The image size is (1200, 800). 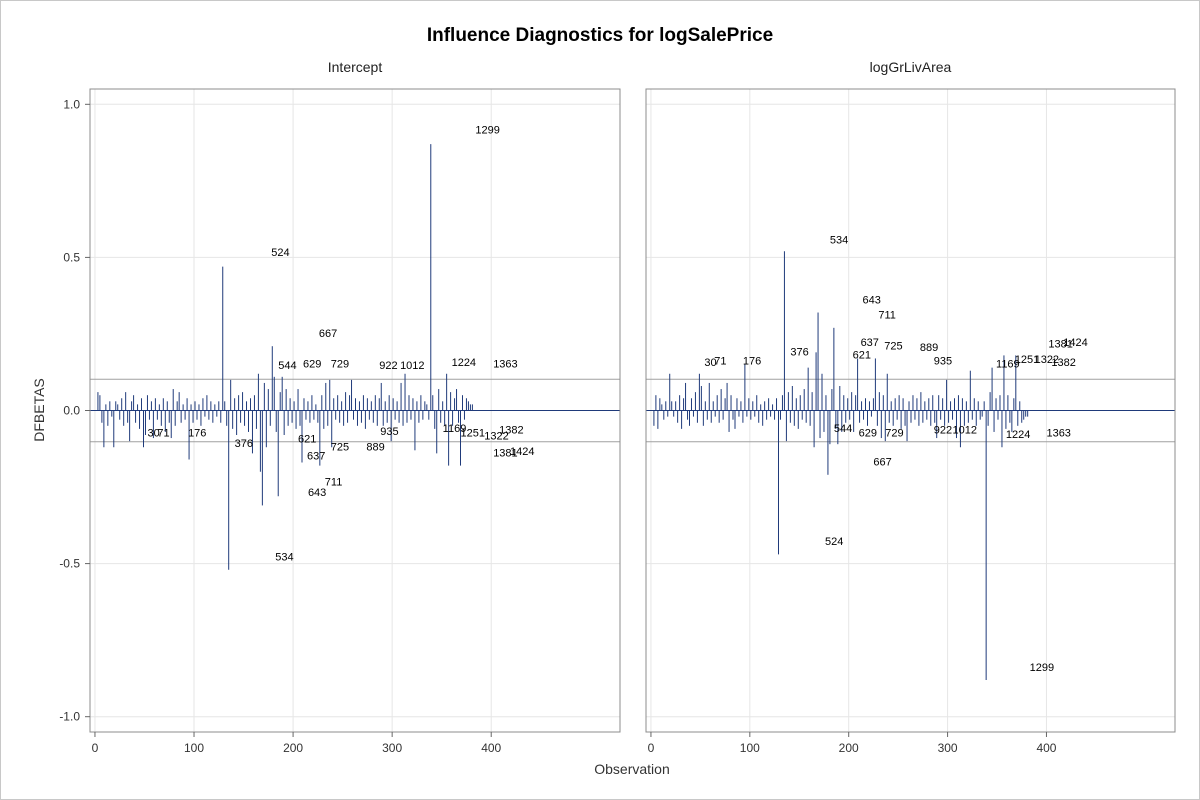 What do you see at coordinates (69, 717) in the screenshot?
I see `y-tick-label: -1.0` at bounding box center [69, 717].